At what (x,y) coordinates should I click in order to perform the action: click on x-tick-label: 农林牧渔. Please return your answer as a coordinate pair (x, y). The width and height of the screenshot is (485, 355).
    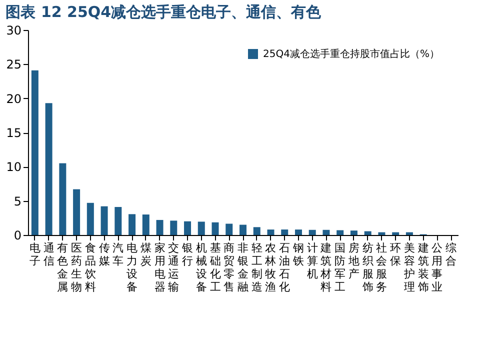
    Looking at the image, I should click on (270, 268).